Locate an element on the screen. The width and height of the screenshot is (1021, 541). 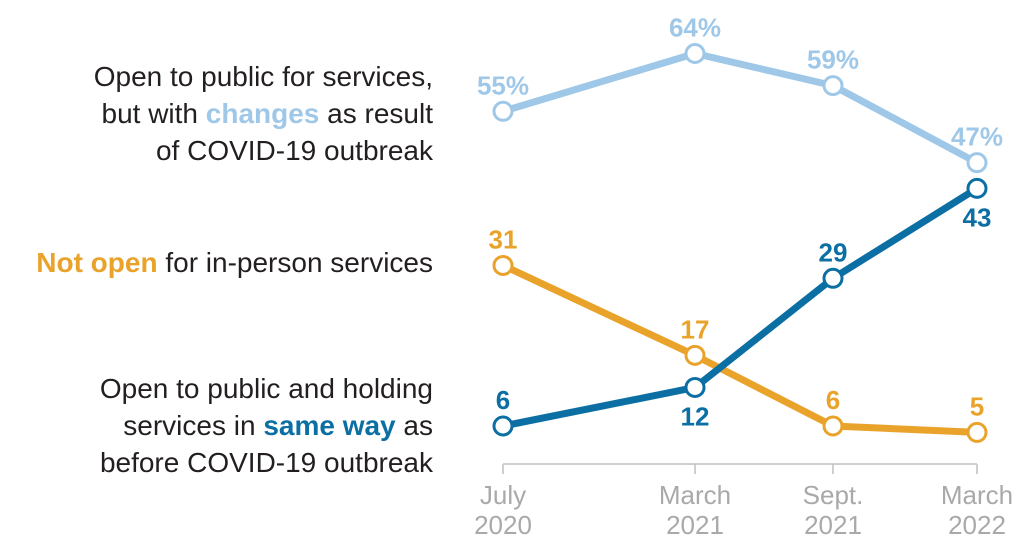
legend-changes-line1: Open to public for services, is located at coordinates (263, 76).